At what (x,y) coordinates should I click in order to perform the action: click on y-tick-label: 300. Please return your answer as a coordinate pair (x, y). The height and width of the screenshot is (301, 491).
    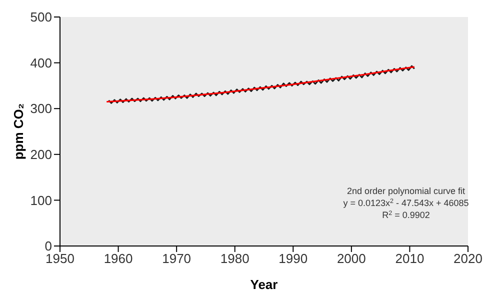
    Looking at the image, I should click on (41, 108).